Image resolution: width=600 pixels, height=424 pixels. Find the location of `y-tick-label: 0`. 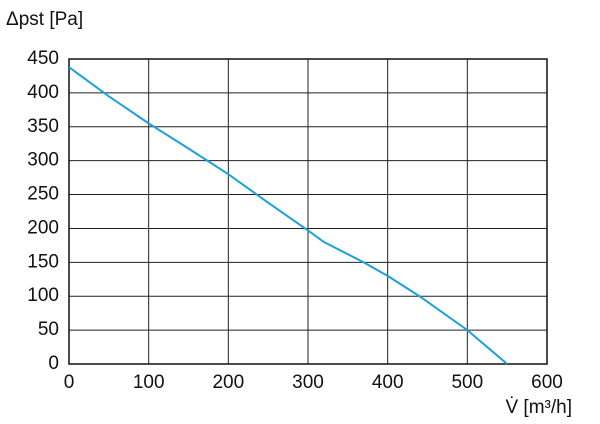

y-tick-label: 0 is located at coordinates (53, 363).